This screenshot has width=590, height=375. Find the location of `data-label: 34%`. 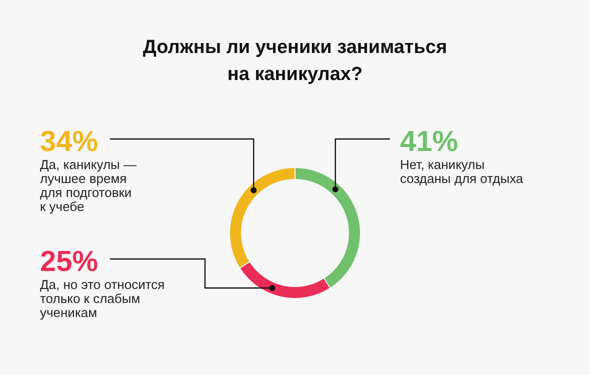

data-label: 34% is located at coordinates (69, 142).